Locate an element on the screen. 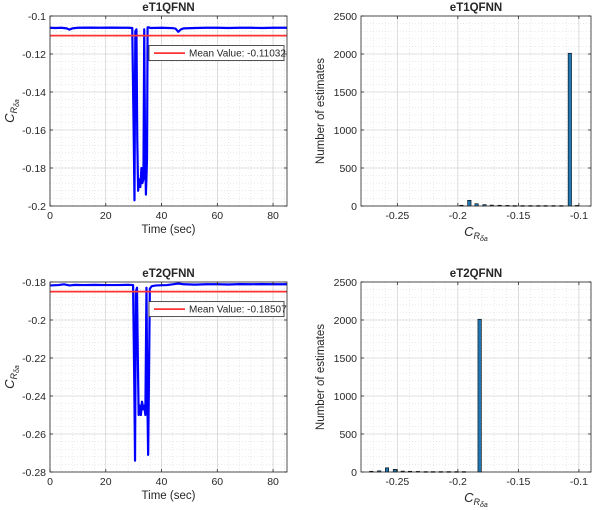  grid is located at coordinates (476, 377).